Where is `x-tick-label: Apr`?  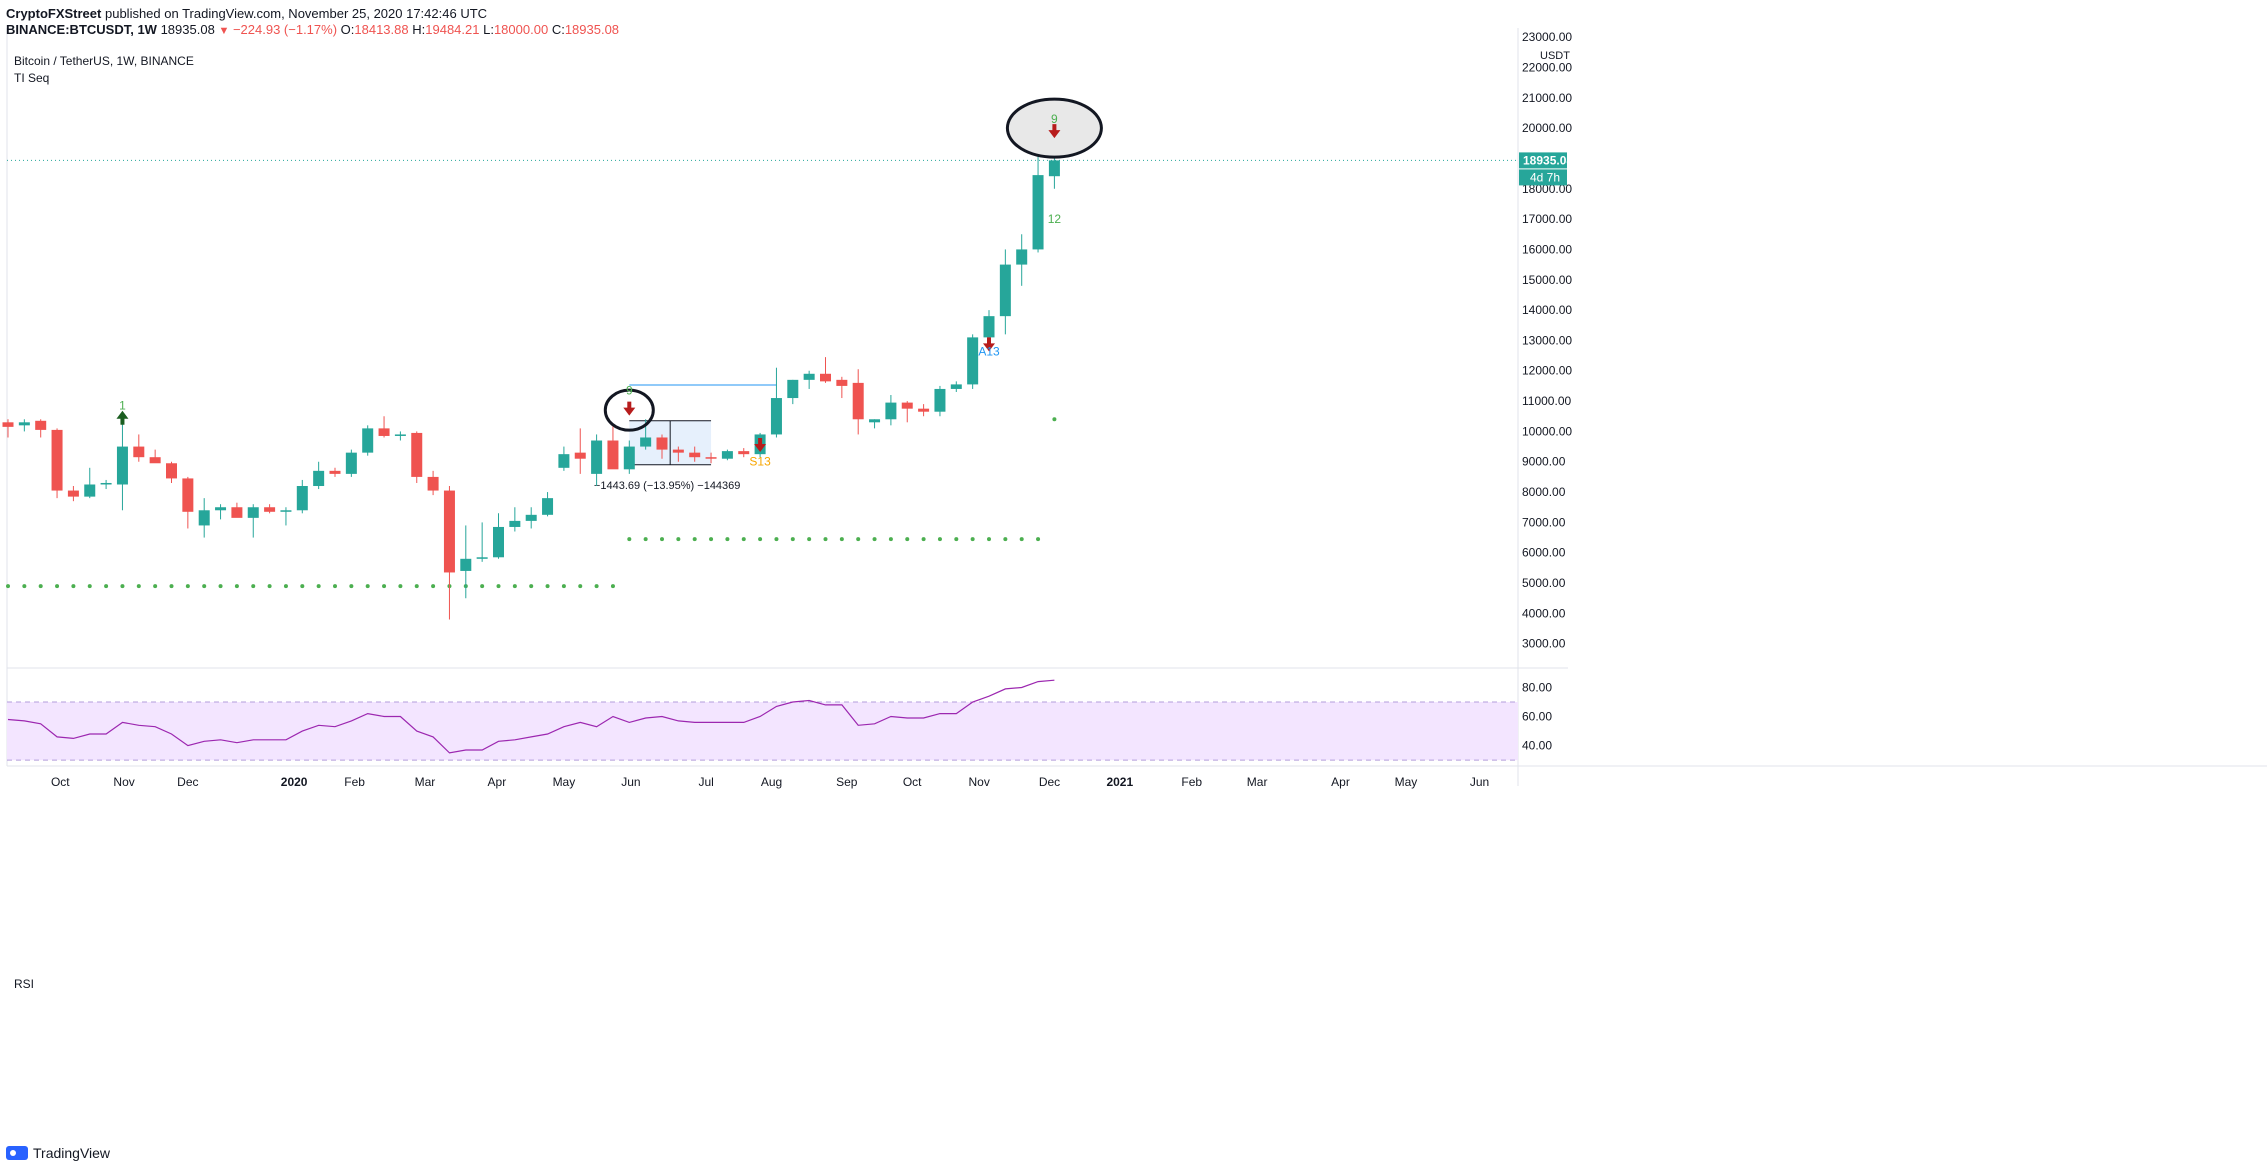
x-tick-label: Apr is located at coordinates (1340, 782).